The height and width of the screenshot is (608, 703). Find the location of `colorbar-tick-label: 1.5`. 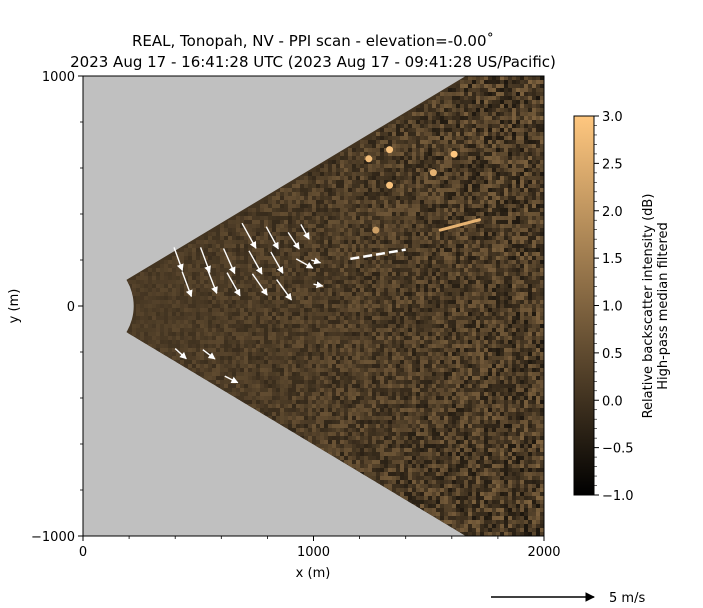

colorbar-tick-label: 1.5 is located at coordinates (612, 259).